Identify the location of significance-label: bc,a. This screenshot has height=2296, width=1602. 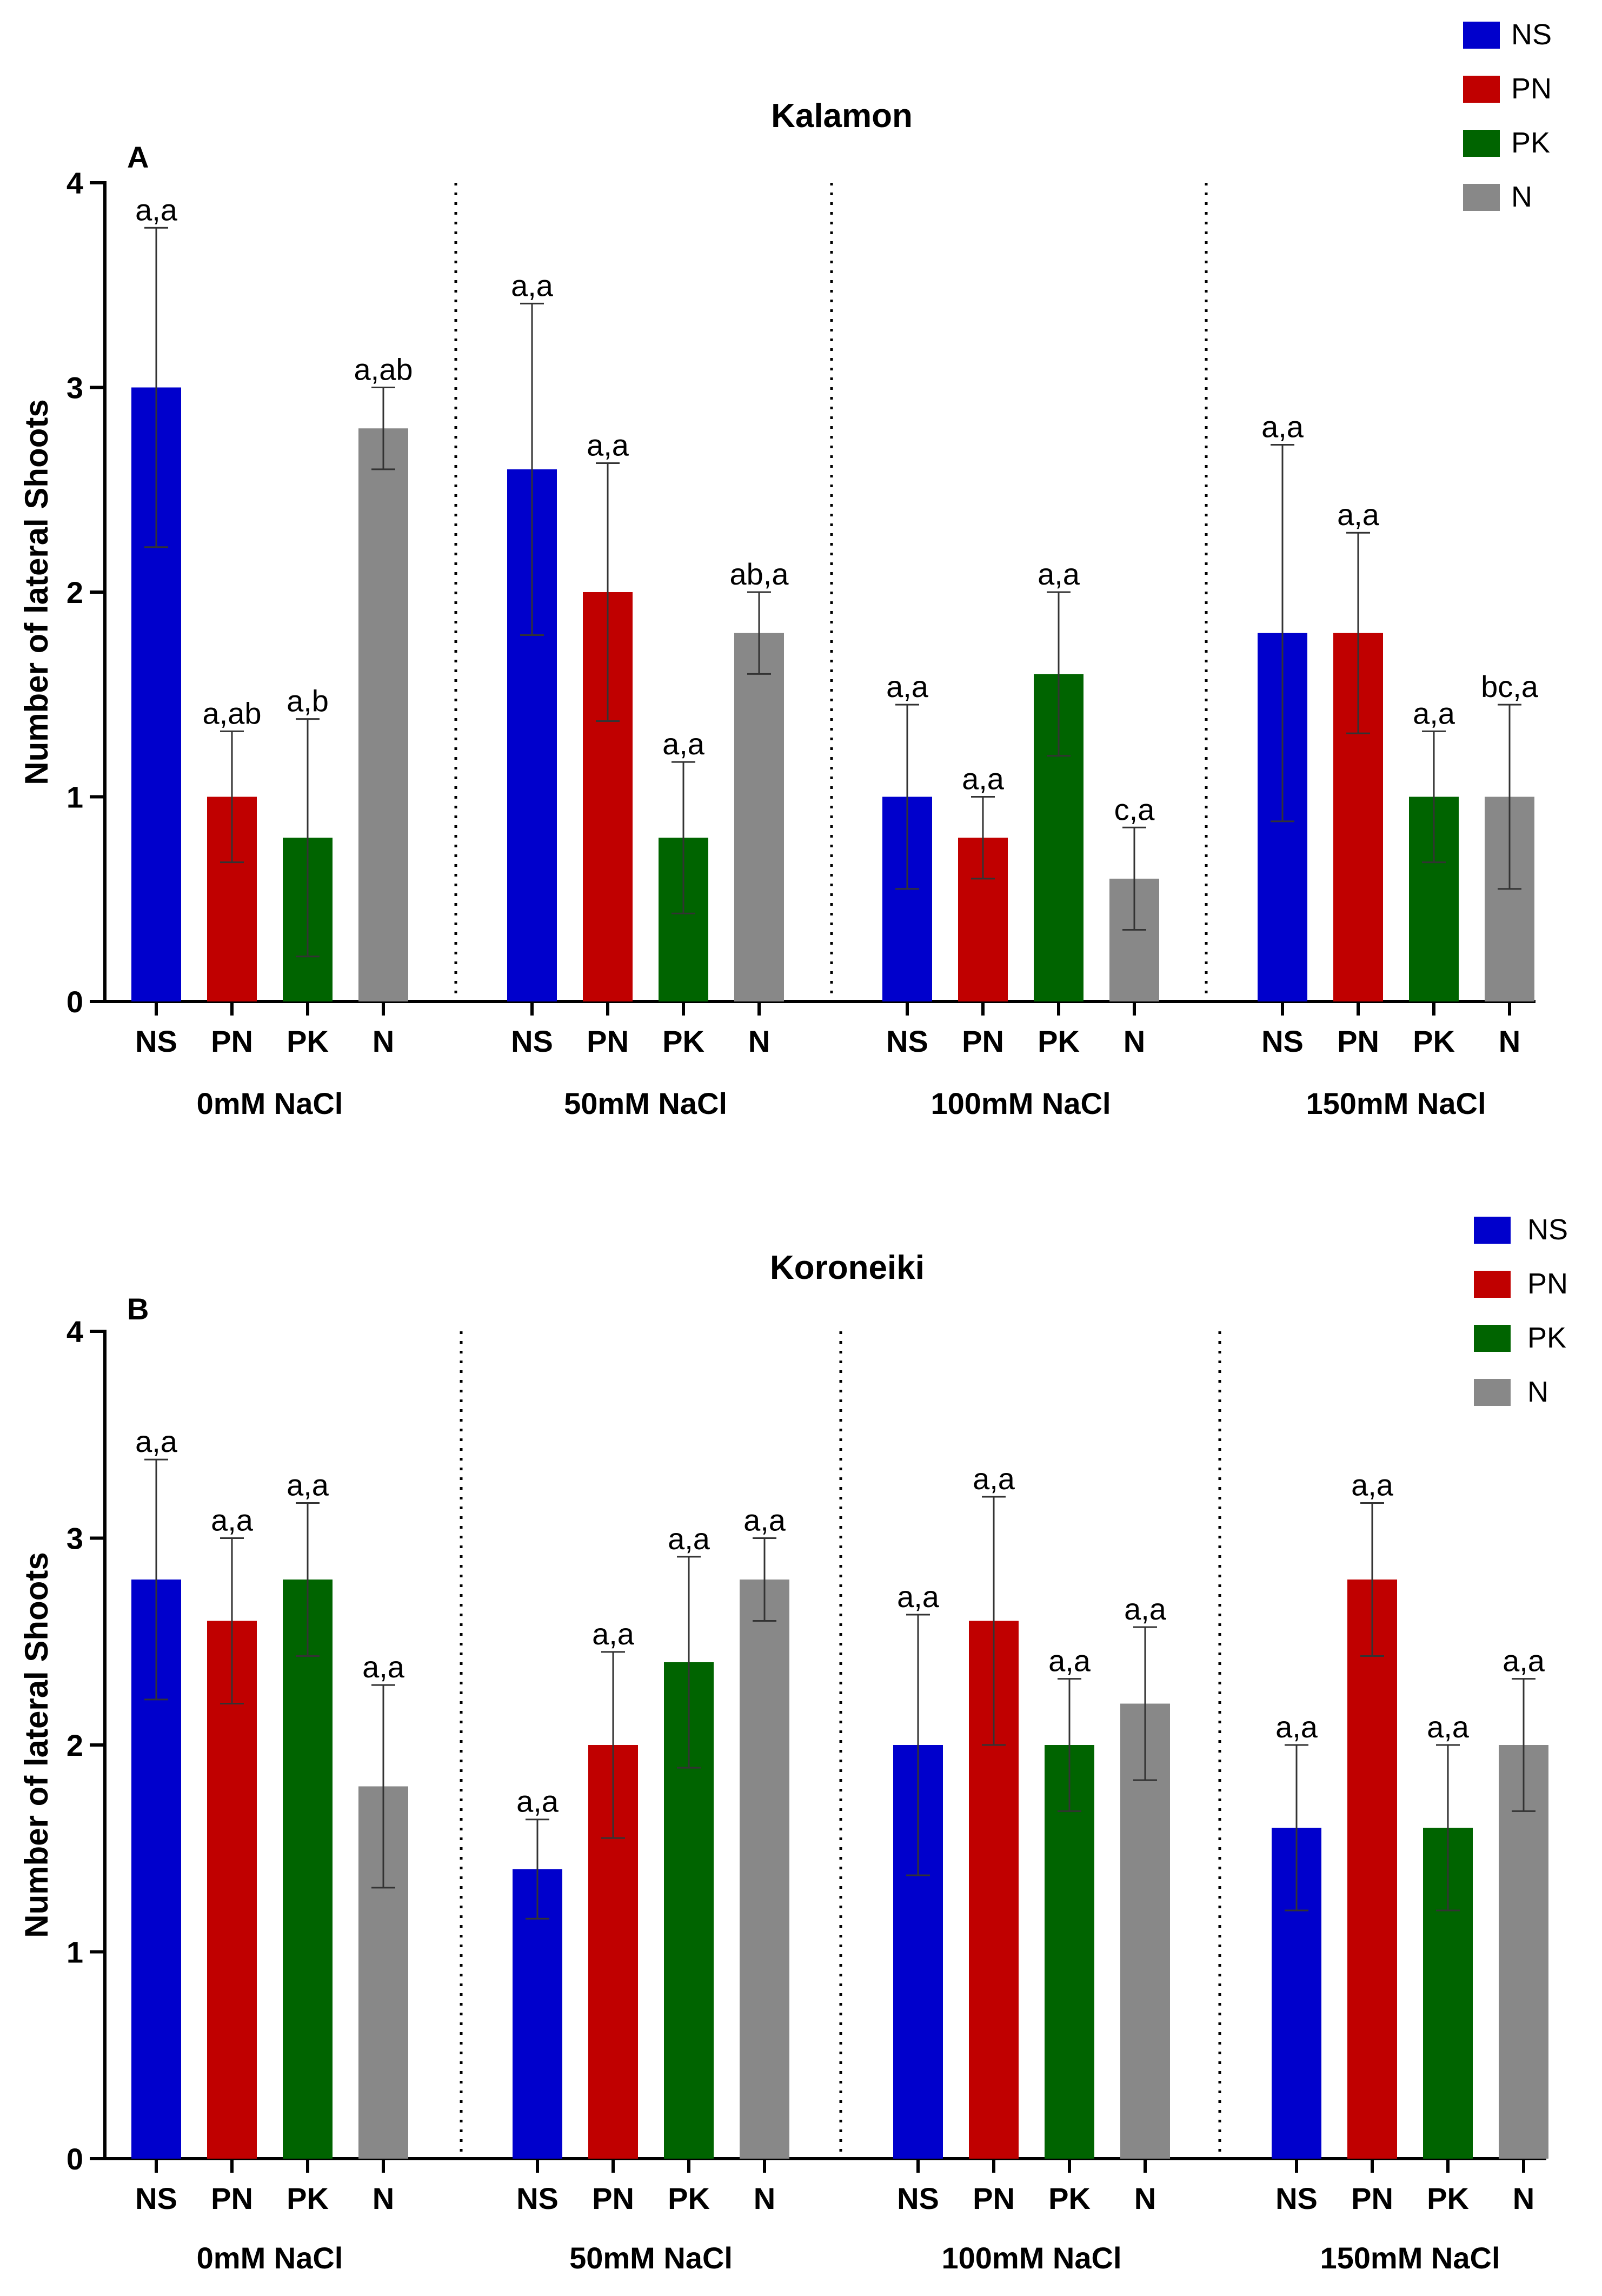
(1510, 686).